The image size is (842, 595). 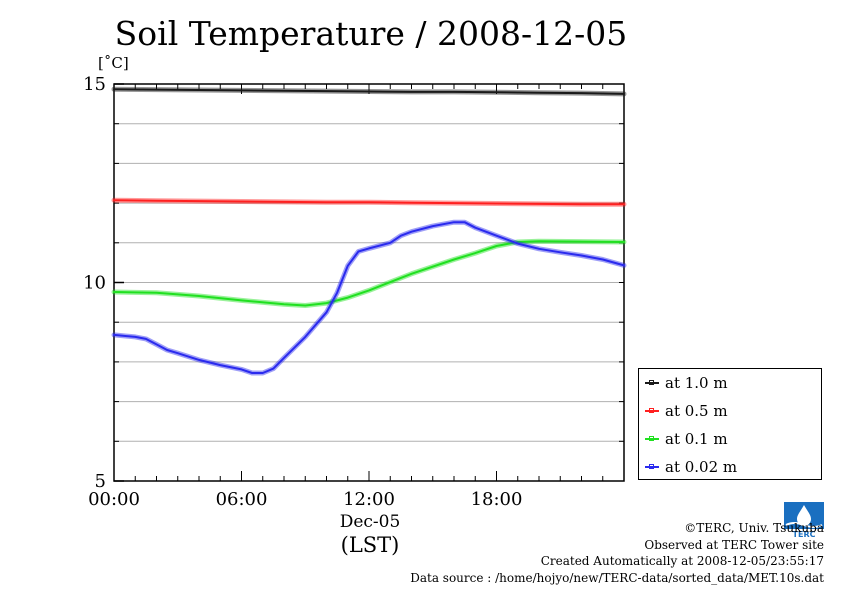 I want to click on y-tick-label: 5, so click(x=100, y=481).